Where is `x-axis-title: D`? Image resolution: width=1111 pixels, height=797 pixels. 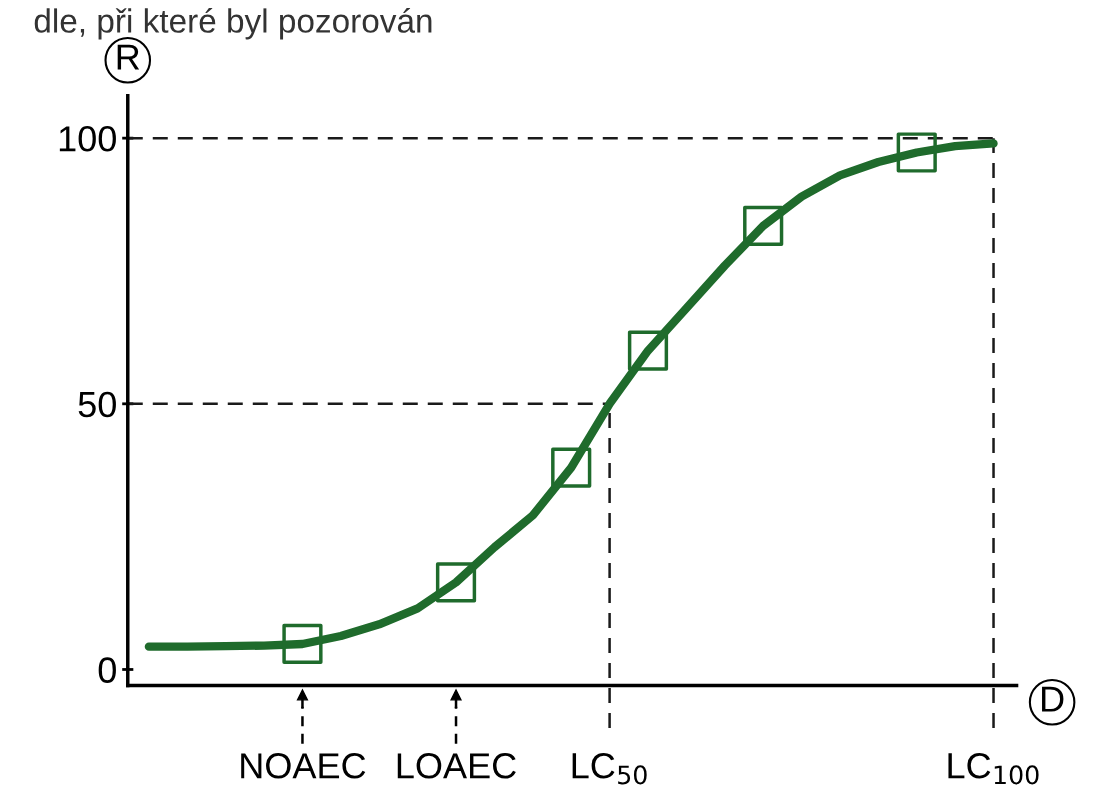
x-axis-title: D is located at coordinates (1053, 699).